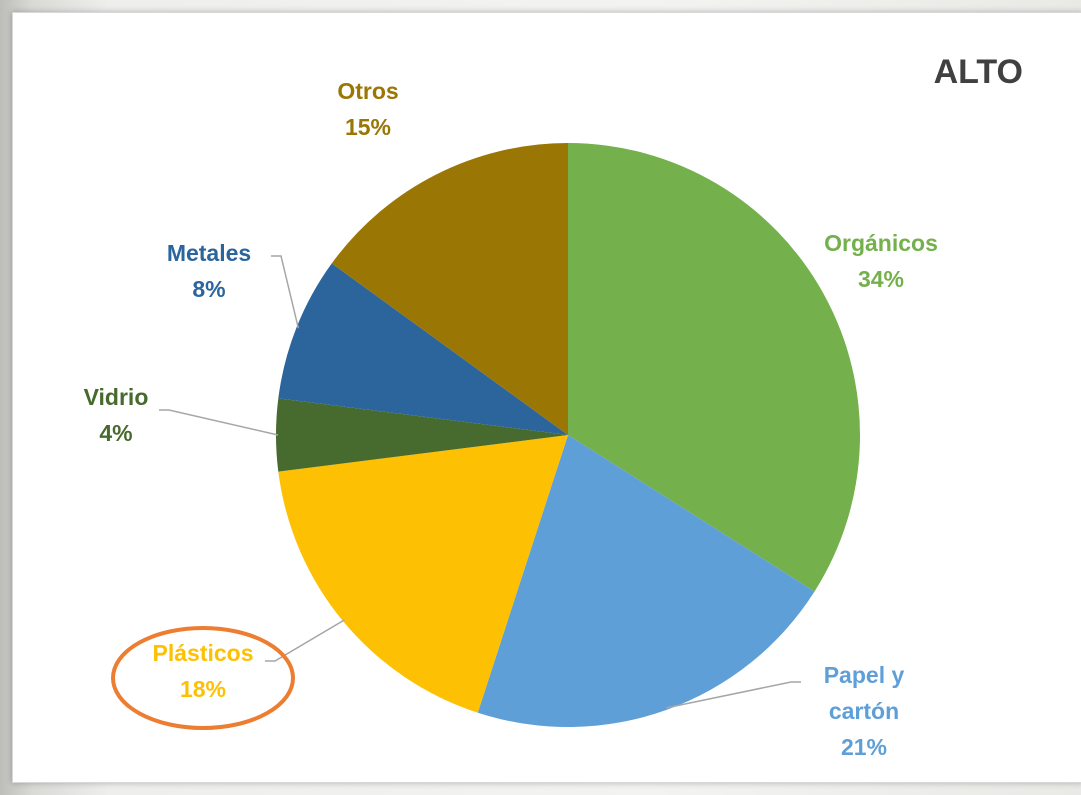 This screenshot has width=1081, height=795. I want to click on label-organicos: Orgánicos 34%, so click(881, 261).